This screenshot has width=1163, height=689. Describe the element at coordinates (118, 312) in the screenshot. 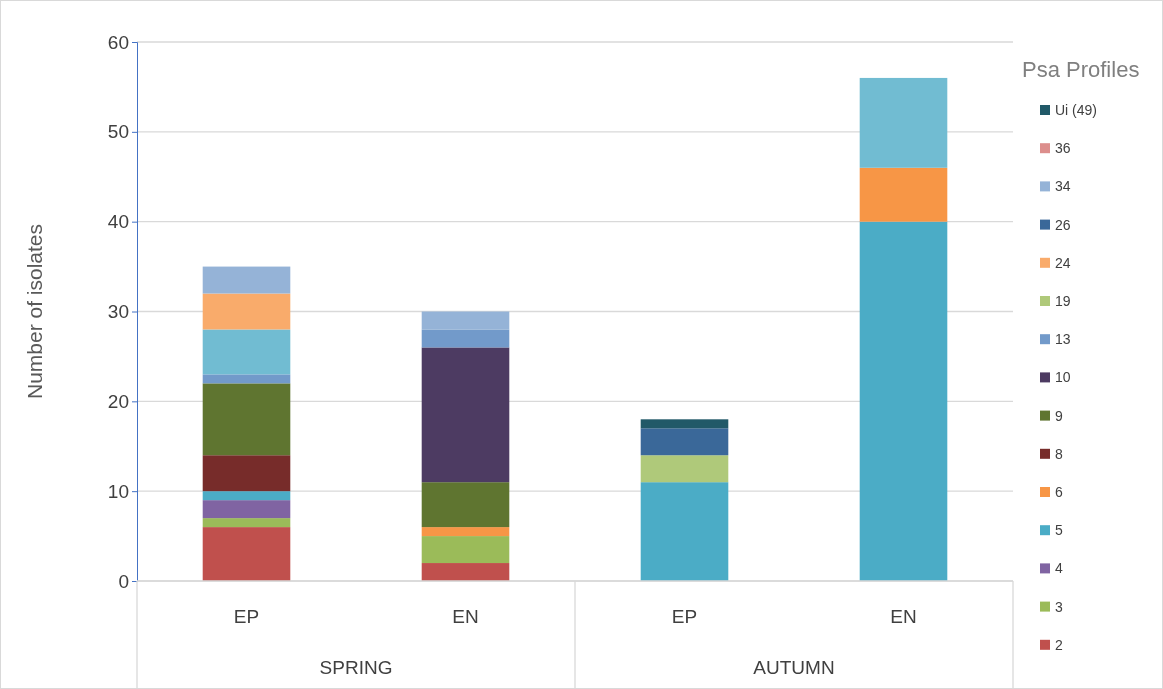

I see `y-tick-label: 30` at that location.